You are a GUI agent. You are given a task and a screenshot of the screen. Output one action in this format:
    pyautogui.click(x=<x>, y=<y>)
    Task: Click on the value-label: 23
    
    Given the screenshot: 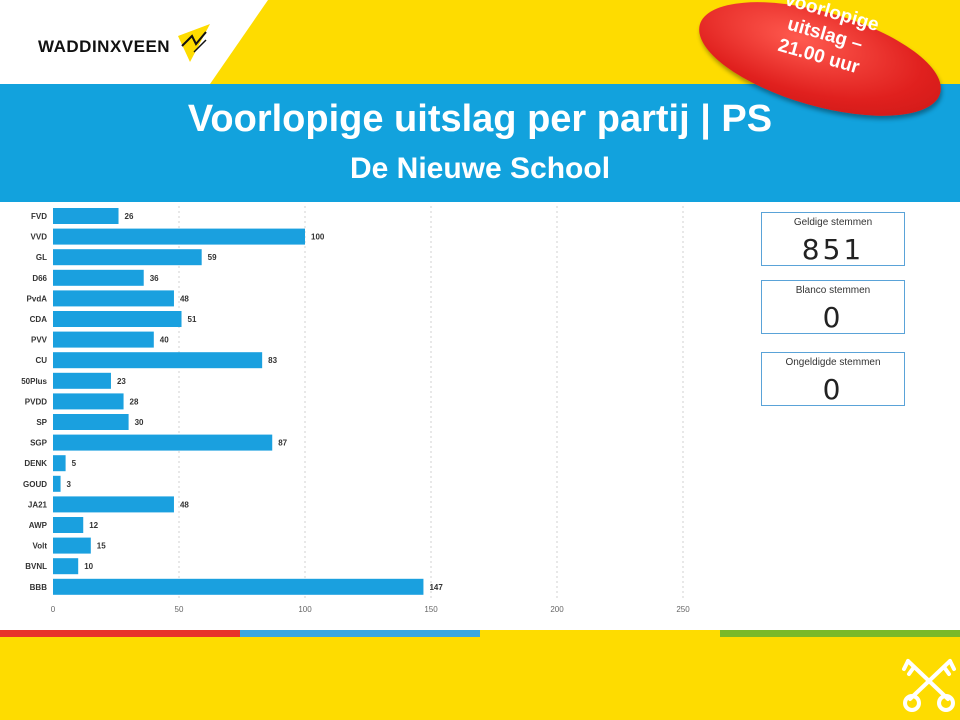 What is the action you would take?
    pyautogui.click(x=121, y=381)
    